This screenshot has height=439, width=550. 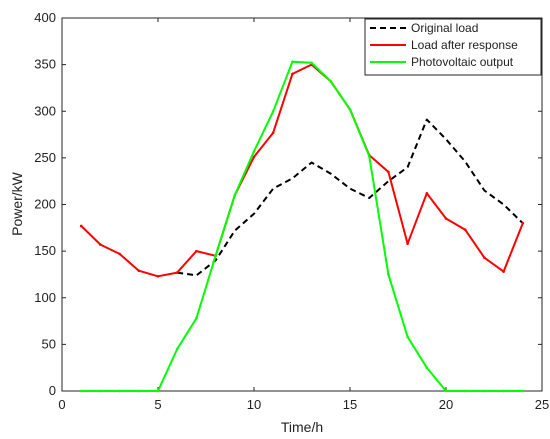 What do you see at coordinates (302, 427) in the screenshot?
I see `x-axis-title: Time/h` at bounding box center [302, 427].